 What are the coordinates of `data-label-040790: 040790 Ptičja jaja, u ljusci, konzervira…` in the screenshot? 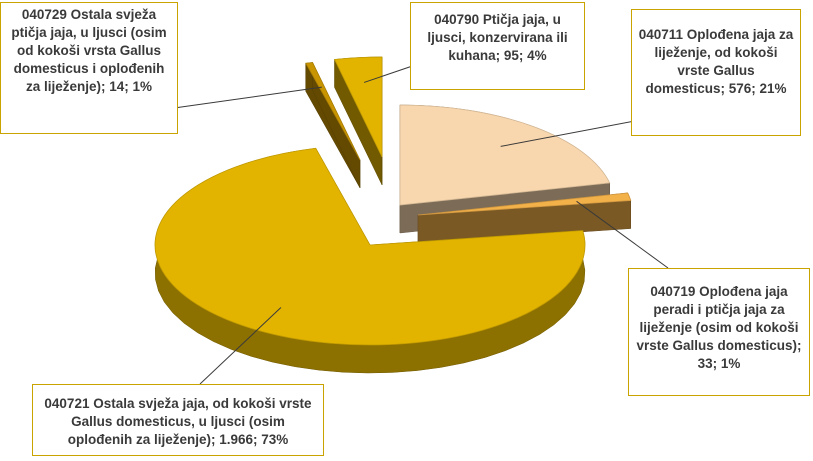 It's located at (497, 46).